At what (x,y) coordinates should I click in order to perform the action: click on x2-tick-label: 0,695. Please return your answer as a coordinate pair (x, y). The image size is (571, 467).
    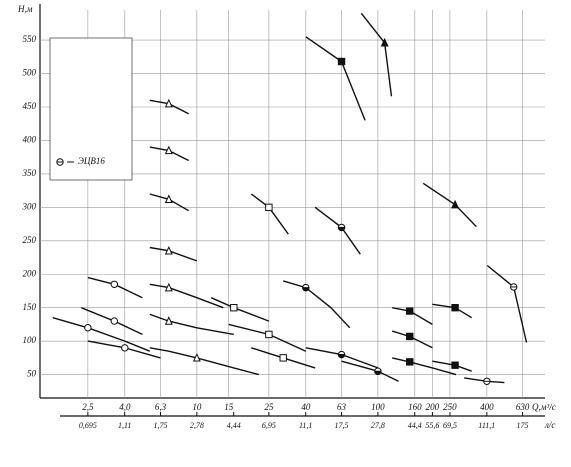
    Looking at the image, I should click on (88, 425).